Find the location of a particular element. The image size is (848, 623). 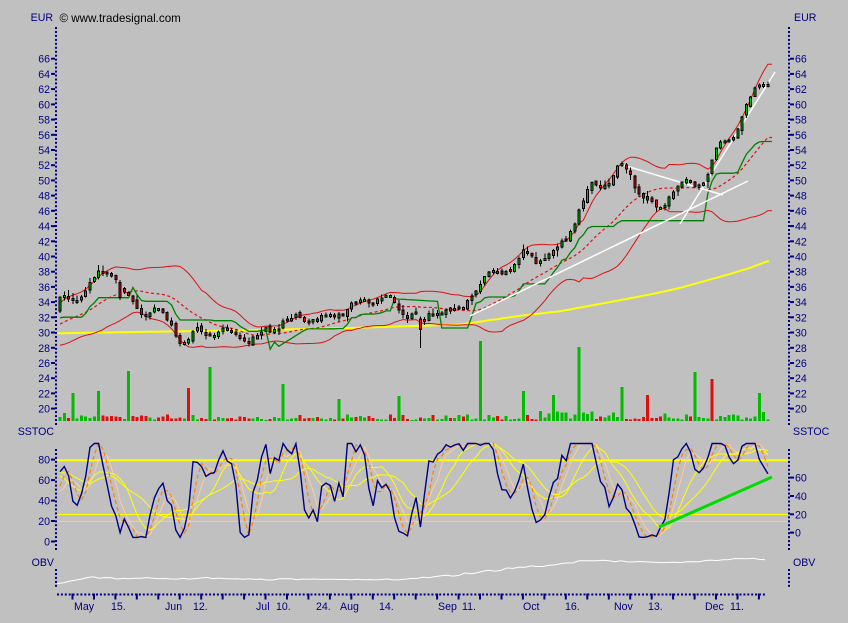

svg-text: 15. is located at coordinates (118, 607).